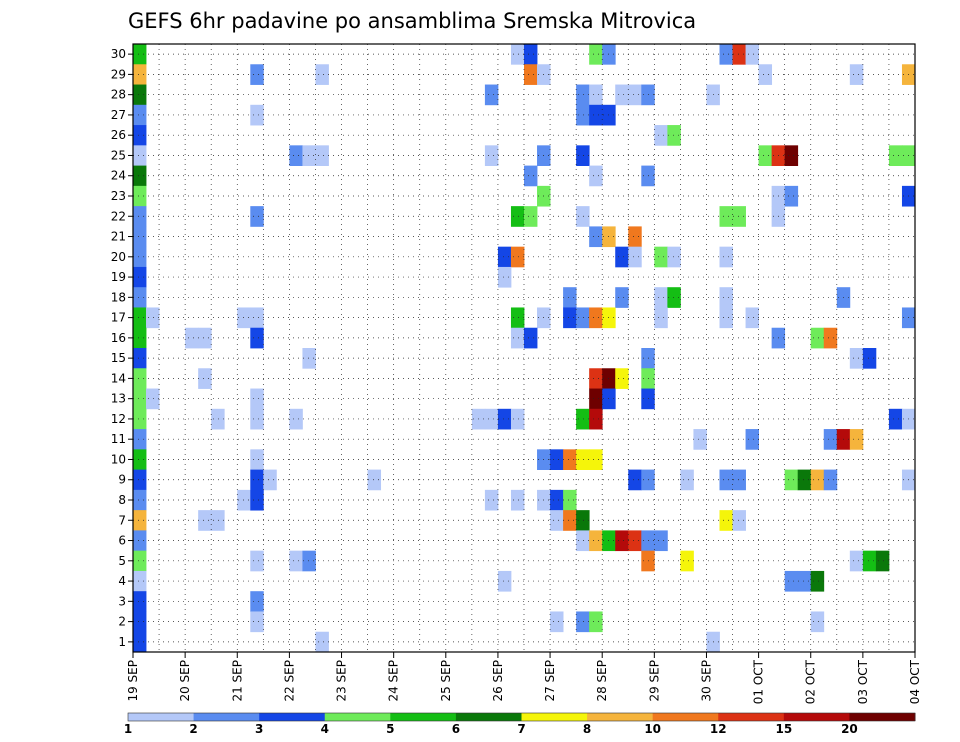 This screenshot has width=960, height=742. What do you see at coordinates (118, 419) in the screenshot?
I see `y-tick-label: 12` at bounding box center [118, 419].